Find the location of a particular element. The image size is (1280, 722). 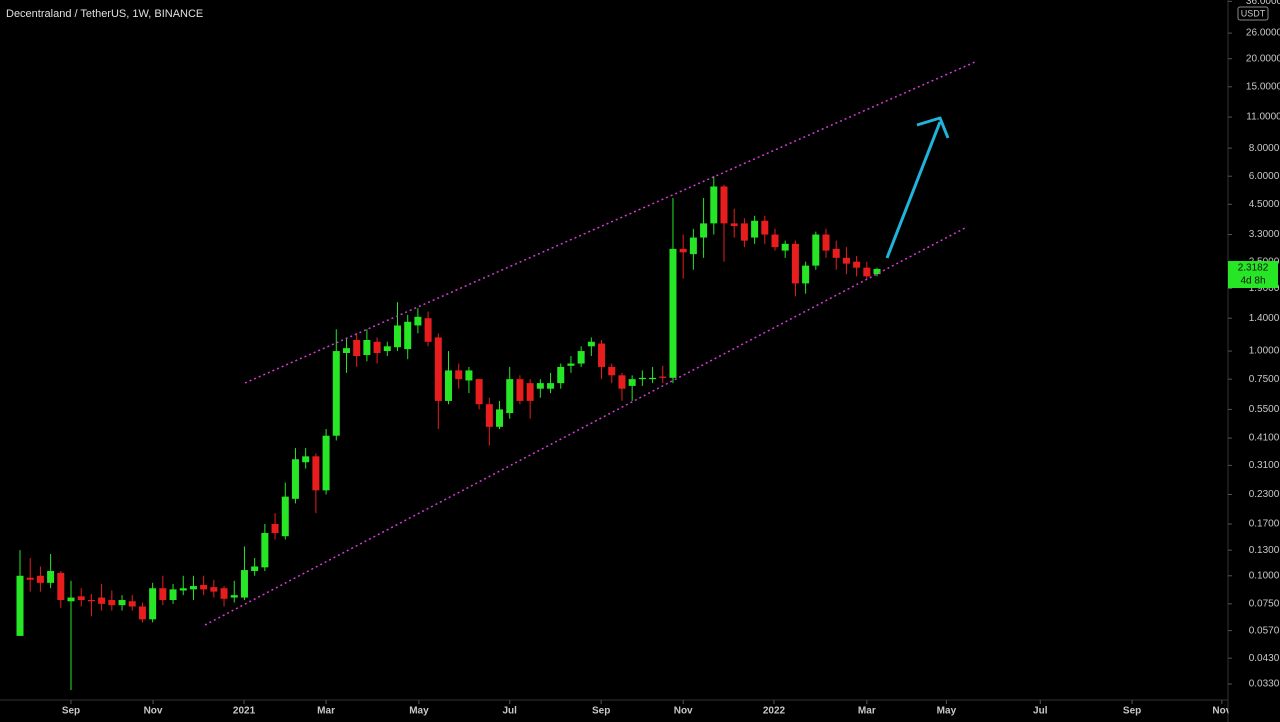

y-tick-label: 0.5500 is located at coordinates (1264, 409).